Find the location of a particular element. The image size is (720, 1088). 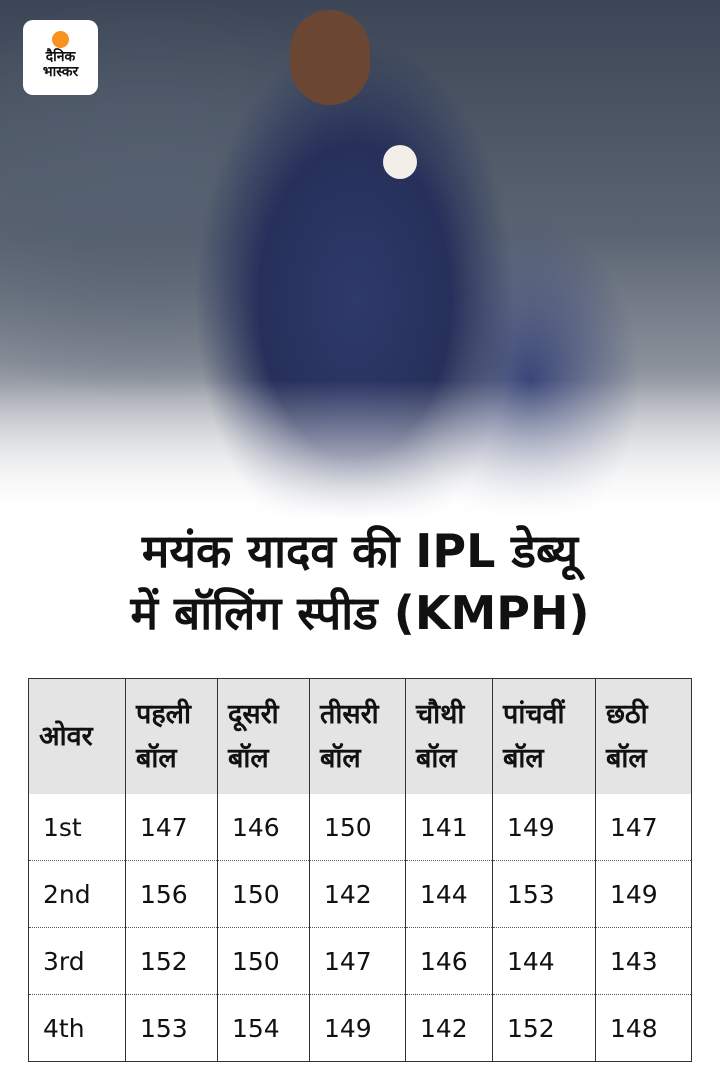

column-header: पांचवीं बॉल is located at coordinates (544, 736).